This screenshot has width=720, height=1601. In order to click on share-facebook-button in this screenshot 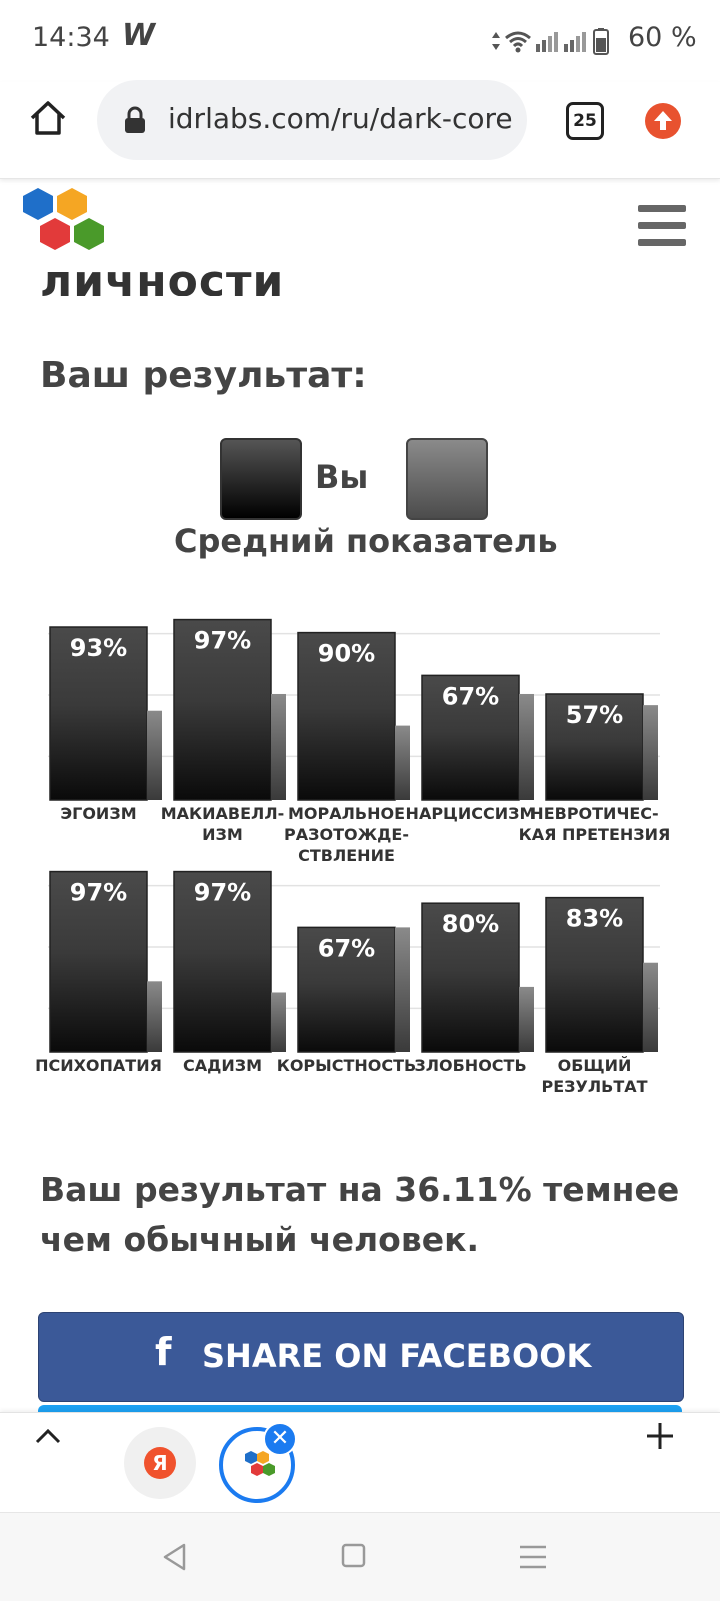, I will do `click(361, 1357)`.